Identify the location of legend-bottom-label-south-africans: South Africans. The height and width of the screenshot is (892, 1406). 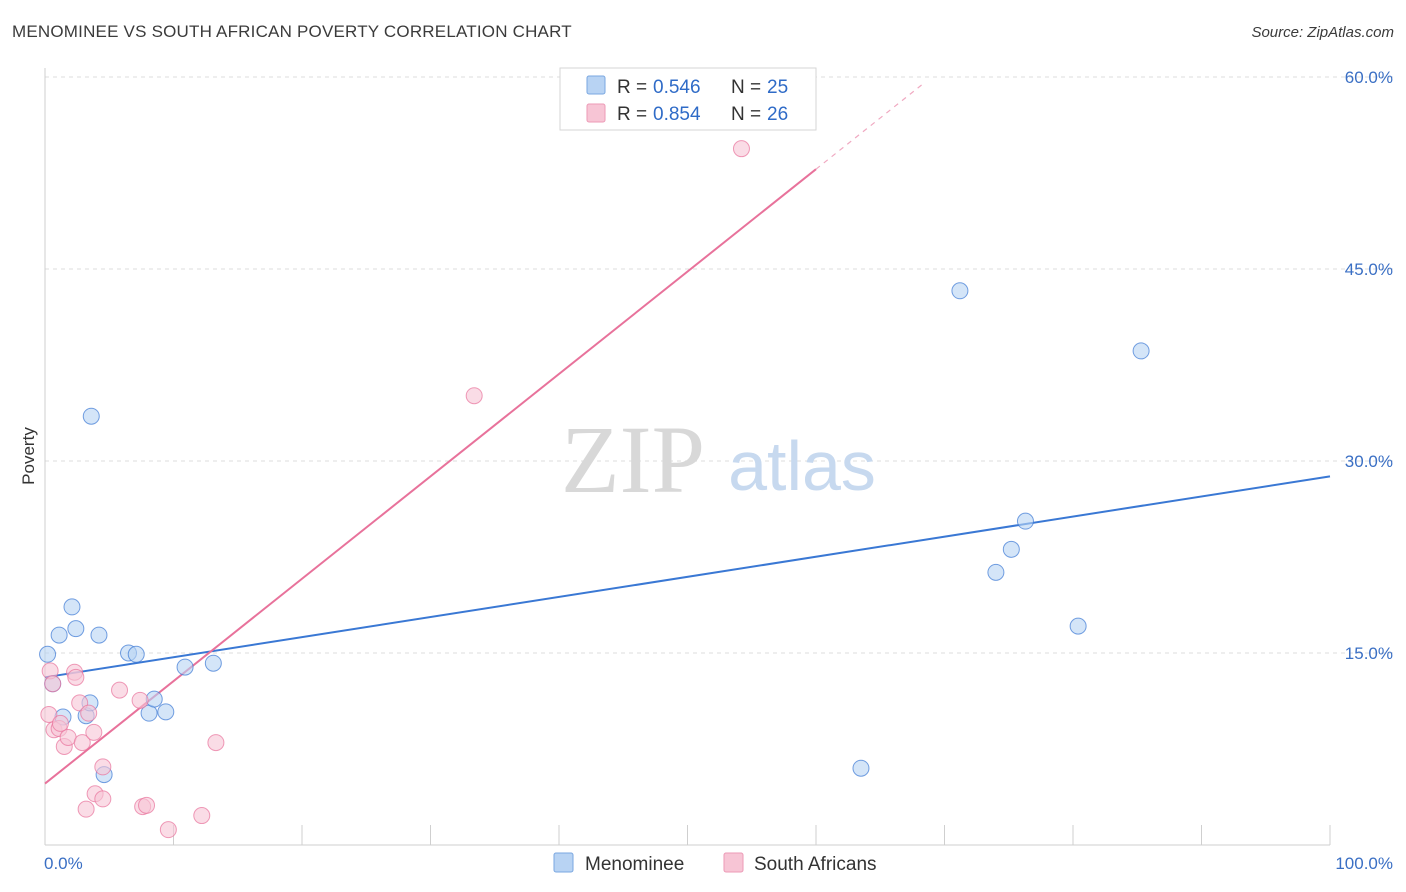
(815, 864).